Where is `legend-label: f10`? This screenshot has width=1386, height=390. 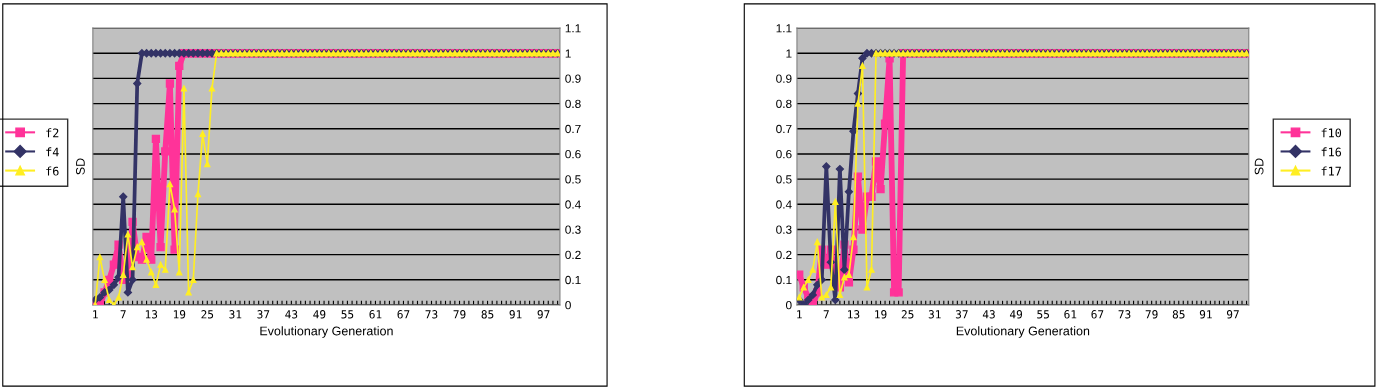 legend-label: f10 is located at coordinates (1331, 133).